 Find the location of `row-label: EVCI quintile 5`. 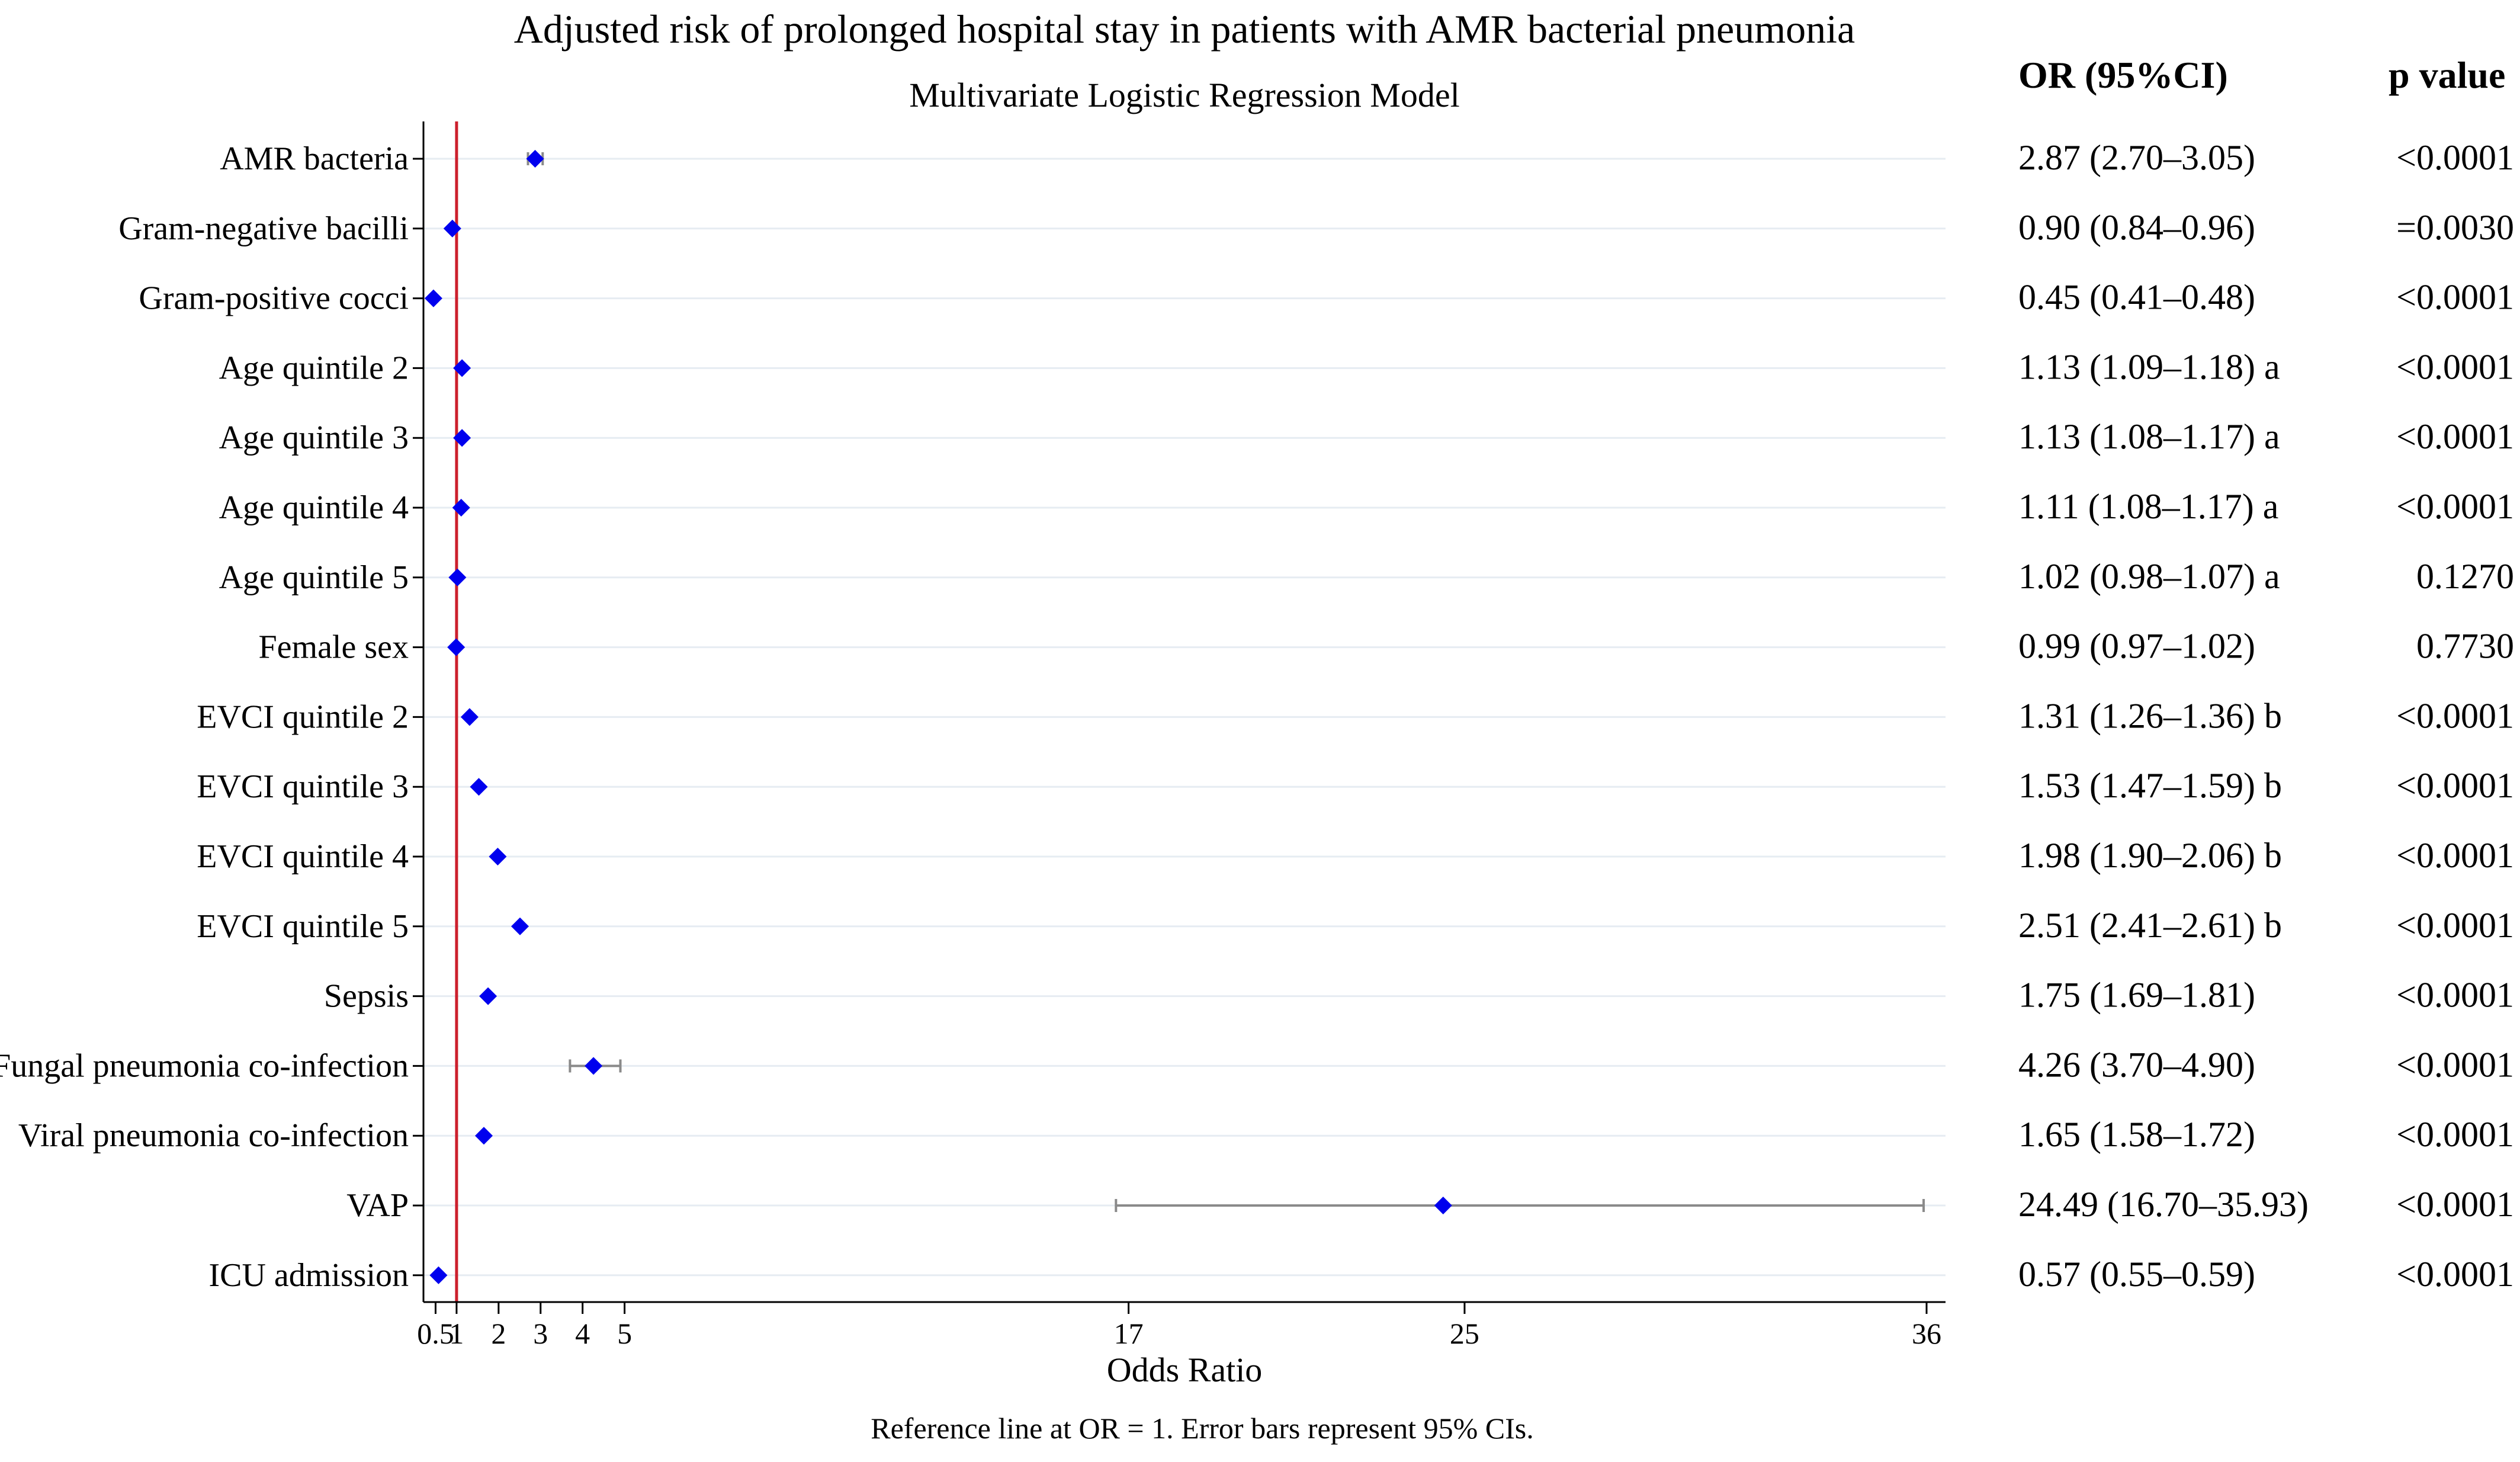

row-label: EVCI quintile 5 is located at coordinates (303, 927).